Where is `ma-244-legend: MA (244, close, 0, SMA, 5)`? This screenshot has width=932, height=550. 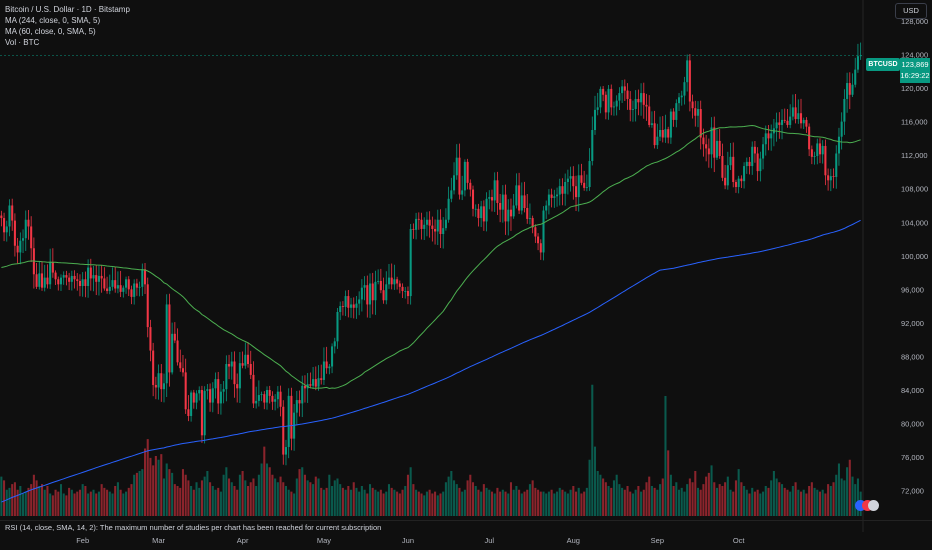
ma-244-legend: MA (244, close, 0, SMA, 5) is located at coordinates (53, 20).